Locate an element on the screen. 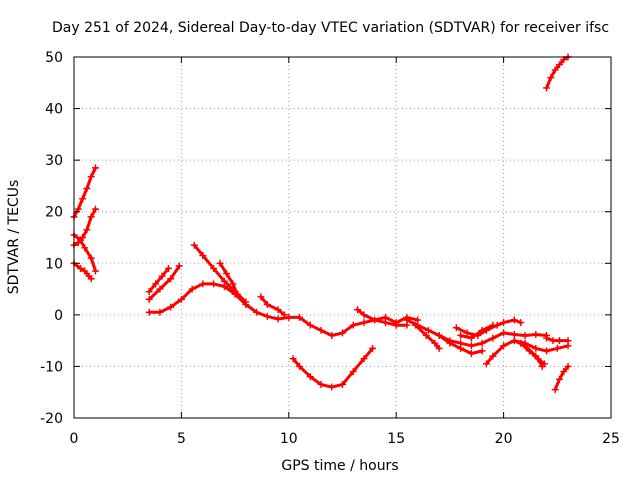  y-tick-label: 30 is located at coordinates (54, 161).